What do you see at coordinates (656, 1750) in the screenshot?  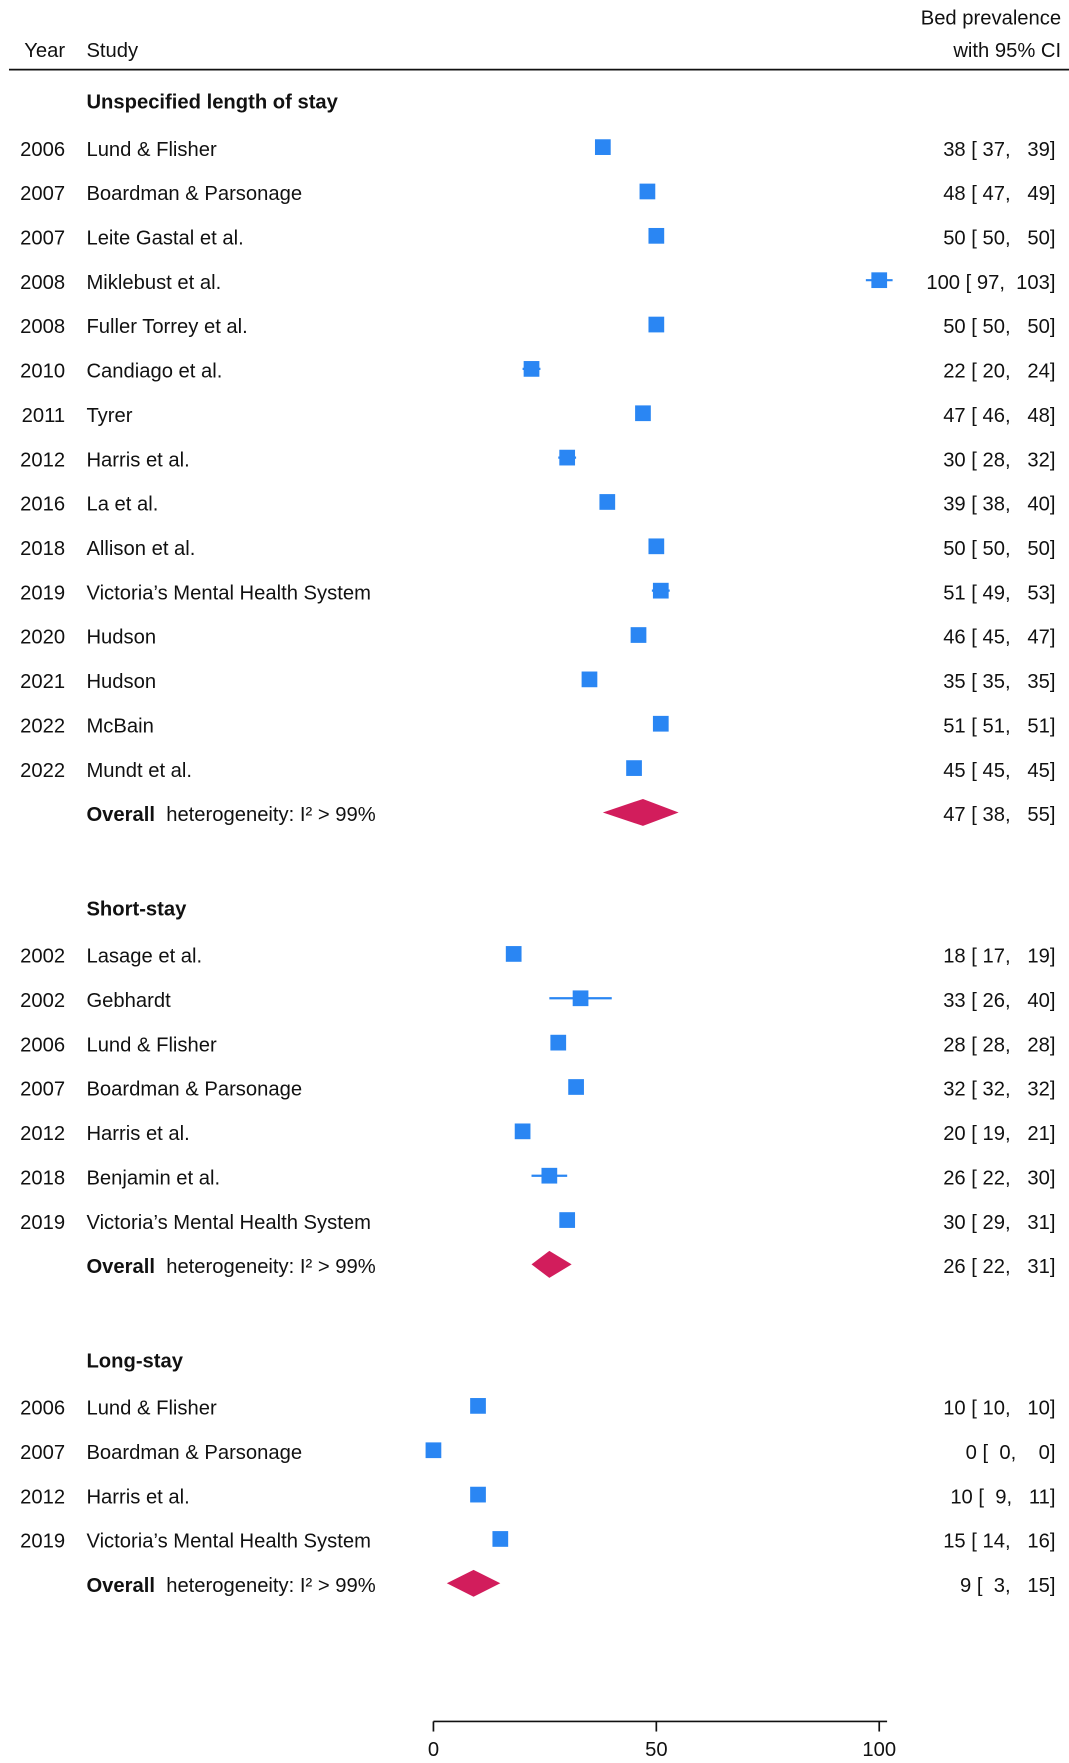 I see `x-tick-label: 50` at bounding box center [656, 1750].